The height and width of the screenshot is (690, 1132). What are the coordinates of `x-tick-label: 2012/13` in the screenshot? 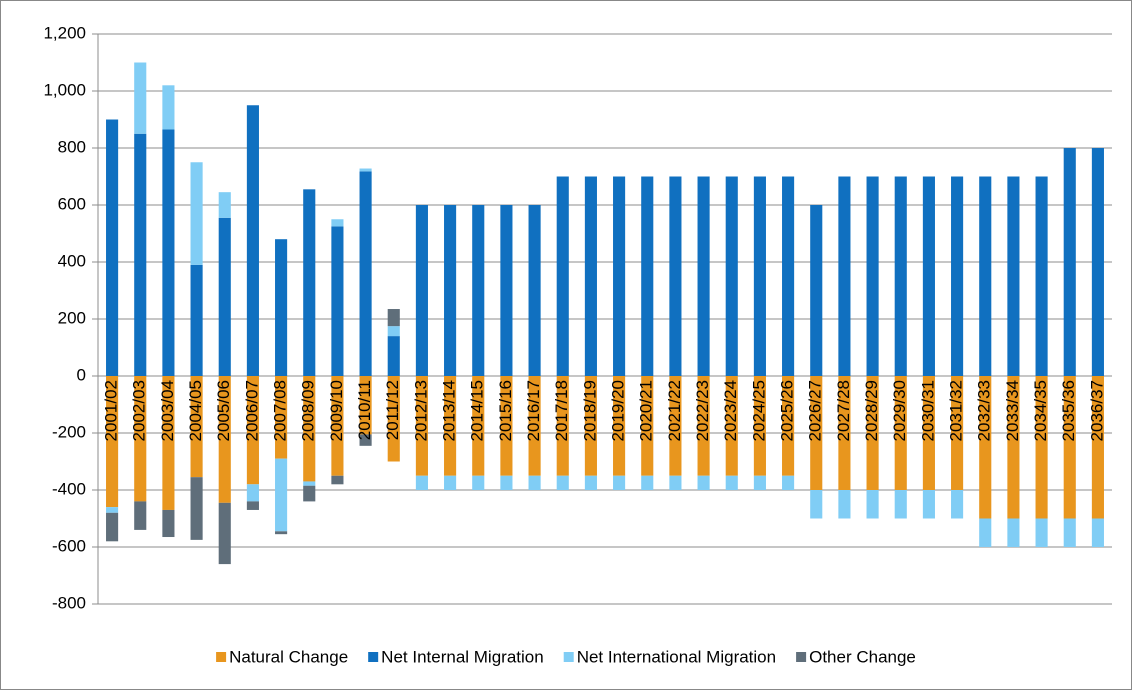 It's located at (420, 410).